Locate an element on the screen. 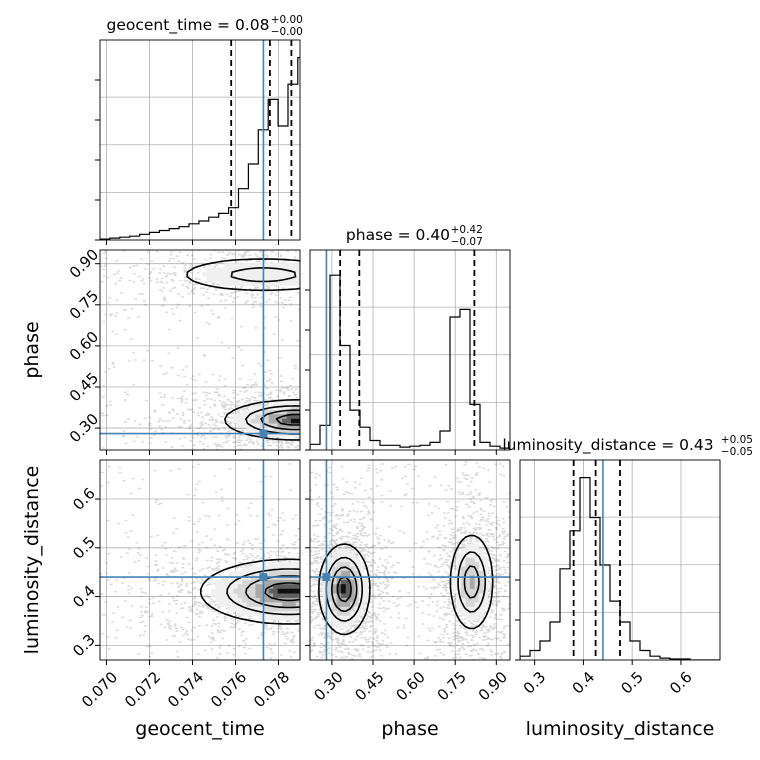 The width and height of the screenshot is (760, 760). title-errors: +0.00−0.00 is located at coordinates (287, 26).